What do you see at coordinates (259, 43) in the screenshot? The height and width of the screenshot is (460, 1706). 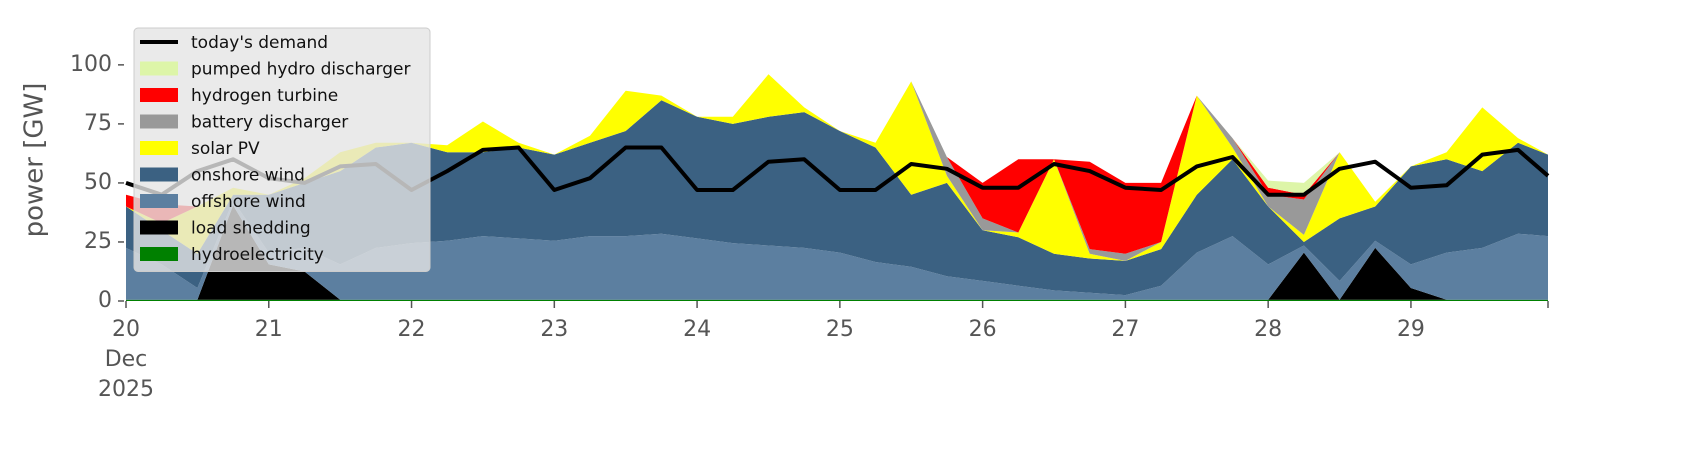 I see `legend-label: today's demand` at bounding box center [259, 43].